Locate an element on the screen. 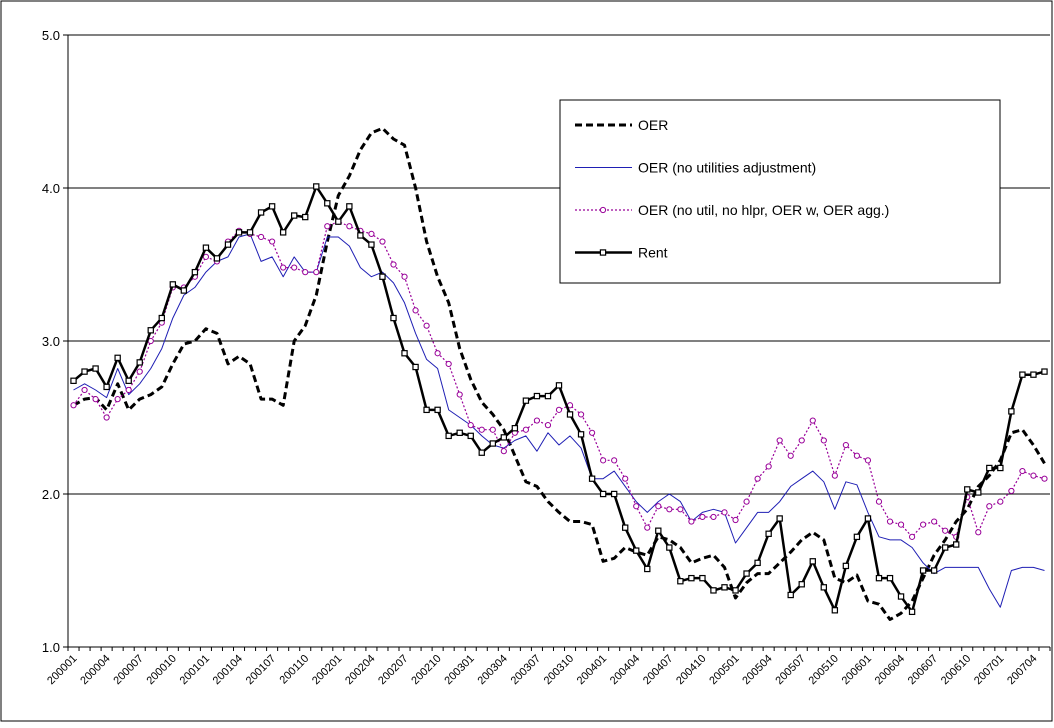  y-tick-label: 3.0 is located at coordinates (51, 341).